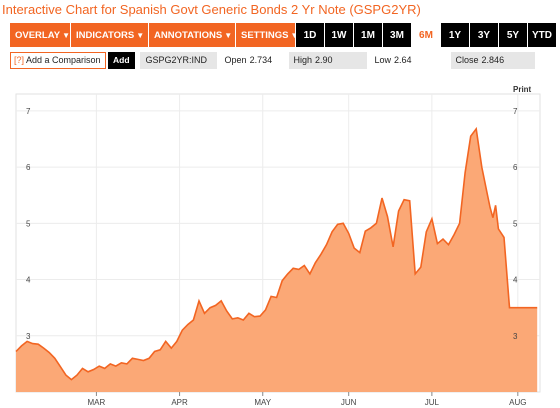  What do you see at coordinates (265, 35) in the screenshot?
I see `settings-menu-label: SETTINGS` at bounding box center [265, 35].